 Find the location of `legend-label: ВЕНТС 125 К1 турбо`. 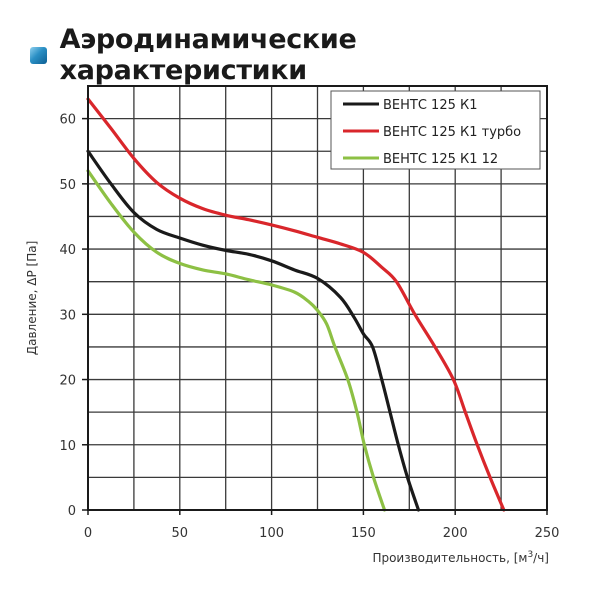

legend-label: ВЕНТС 125 К1 турбо is located at coordinates (452, 132).